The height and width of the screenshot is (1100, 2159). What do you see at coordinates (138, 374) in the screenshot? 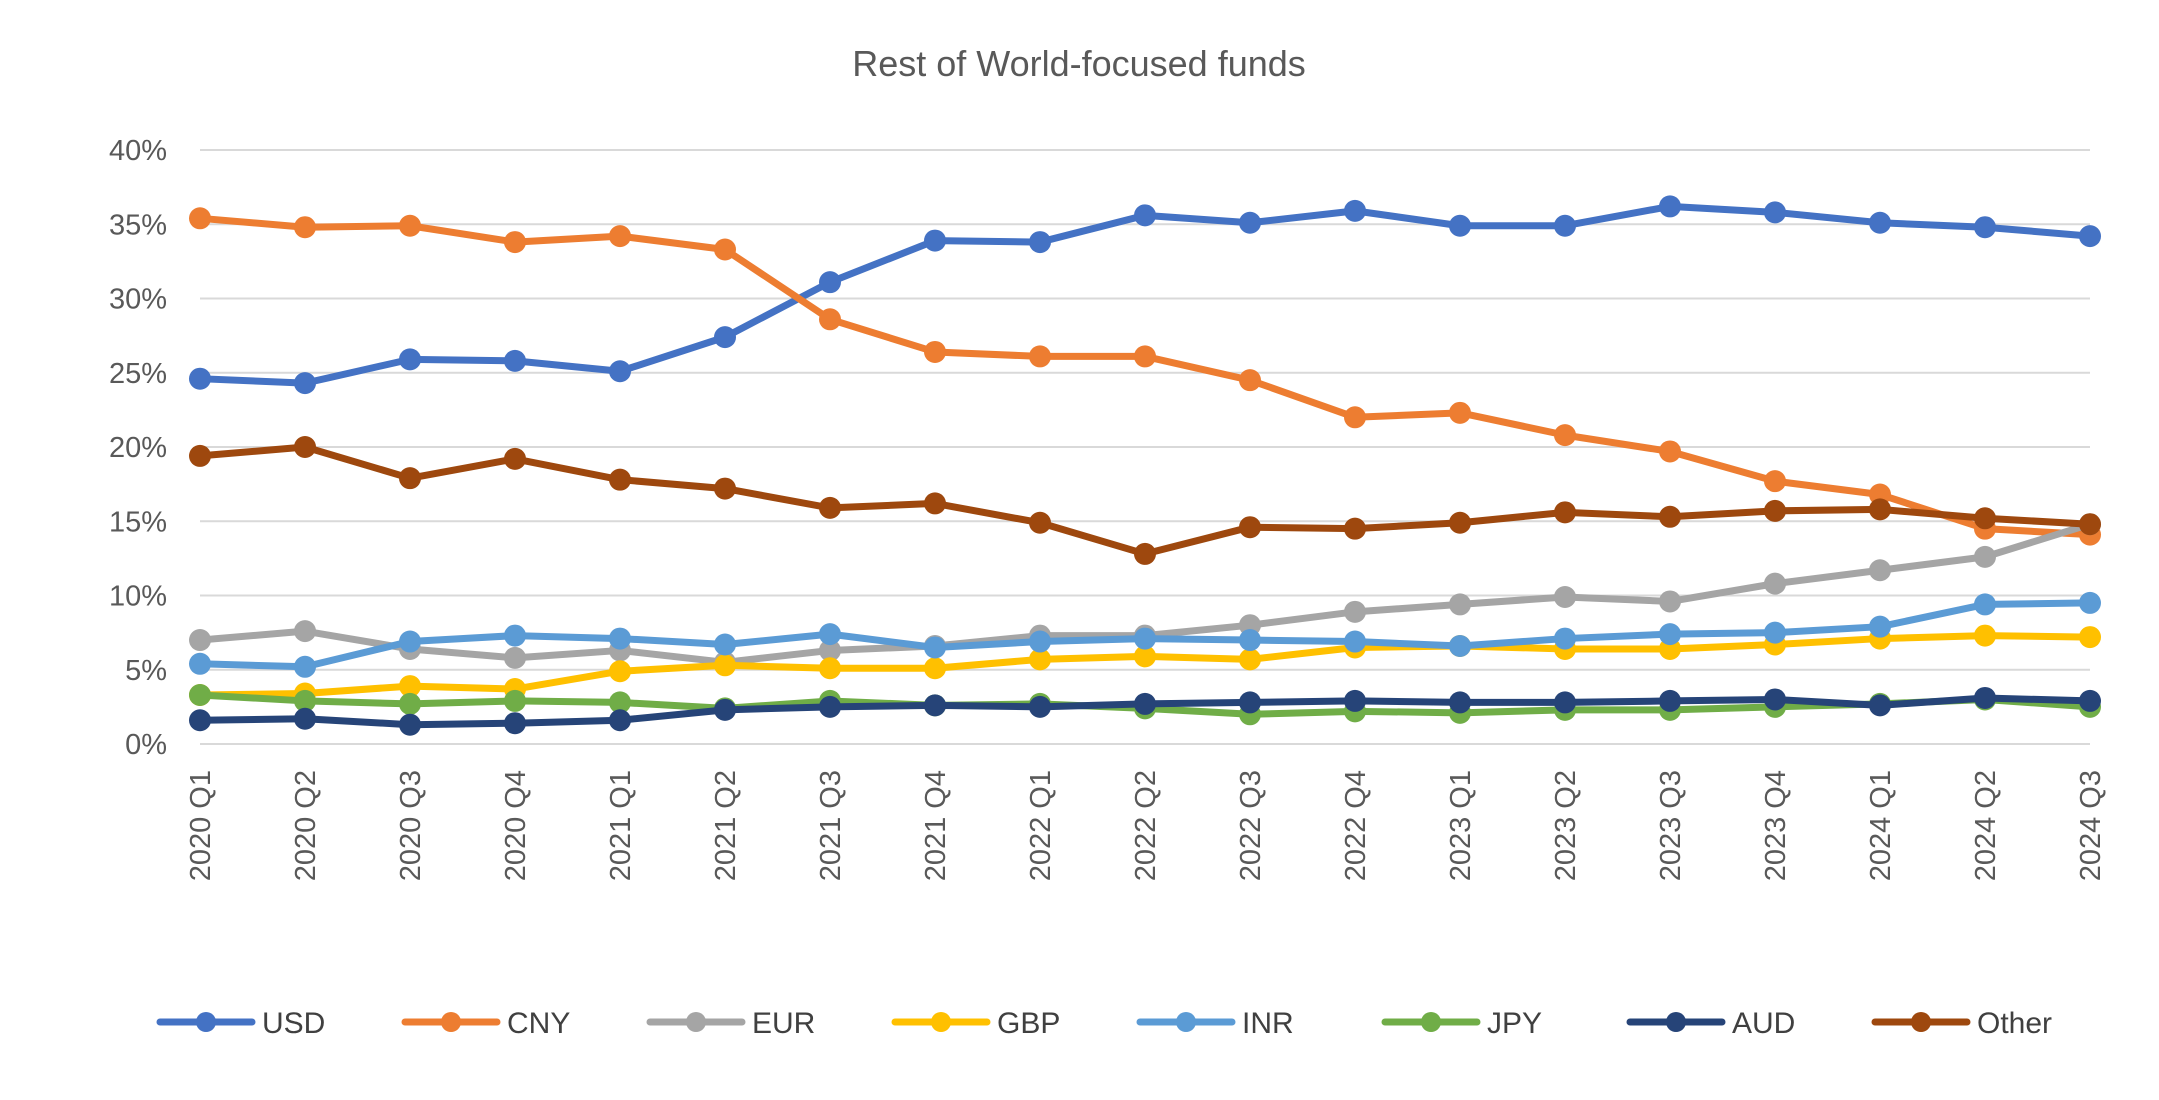
I see `y-tick-label: 25%` at bounding box center [138, 374].